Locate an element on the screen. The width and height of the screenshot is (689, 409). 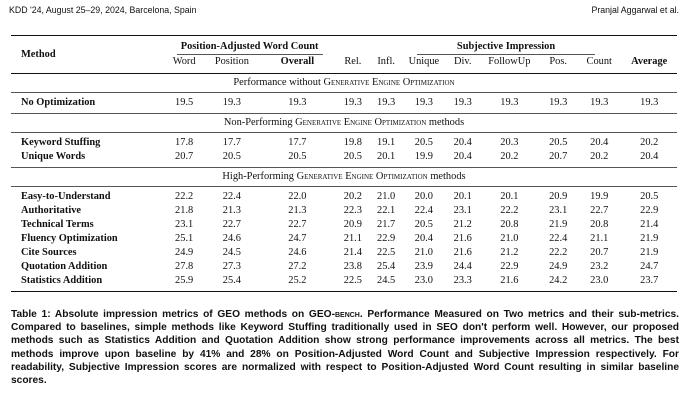
cell-position: 19.3 is located at coordinates (231, 102).